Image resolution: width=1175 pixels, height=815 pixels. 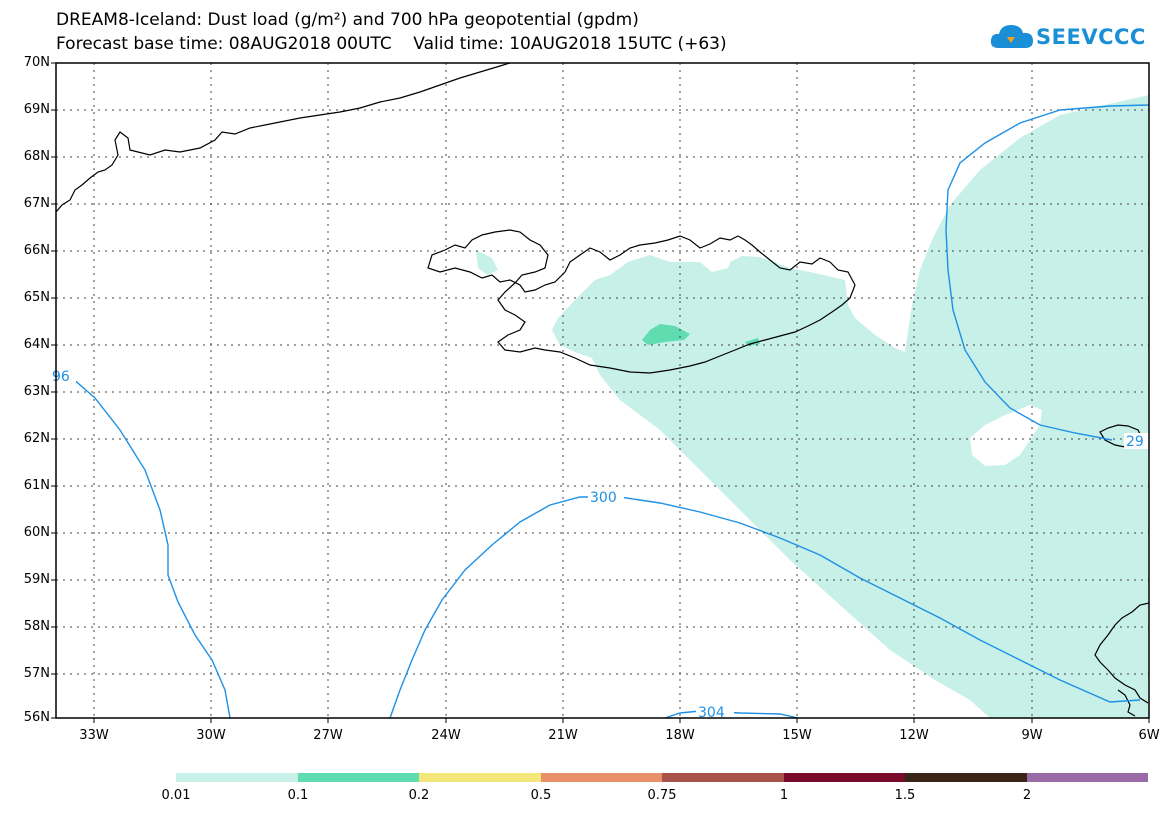 I want to click on colorbar-label-0-75: 0.75, so click(x=662, y=795).